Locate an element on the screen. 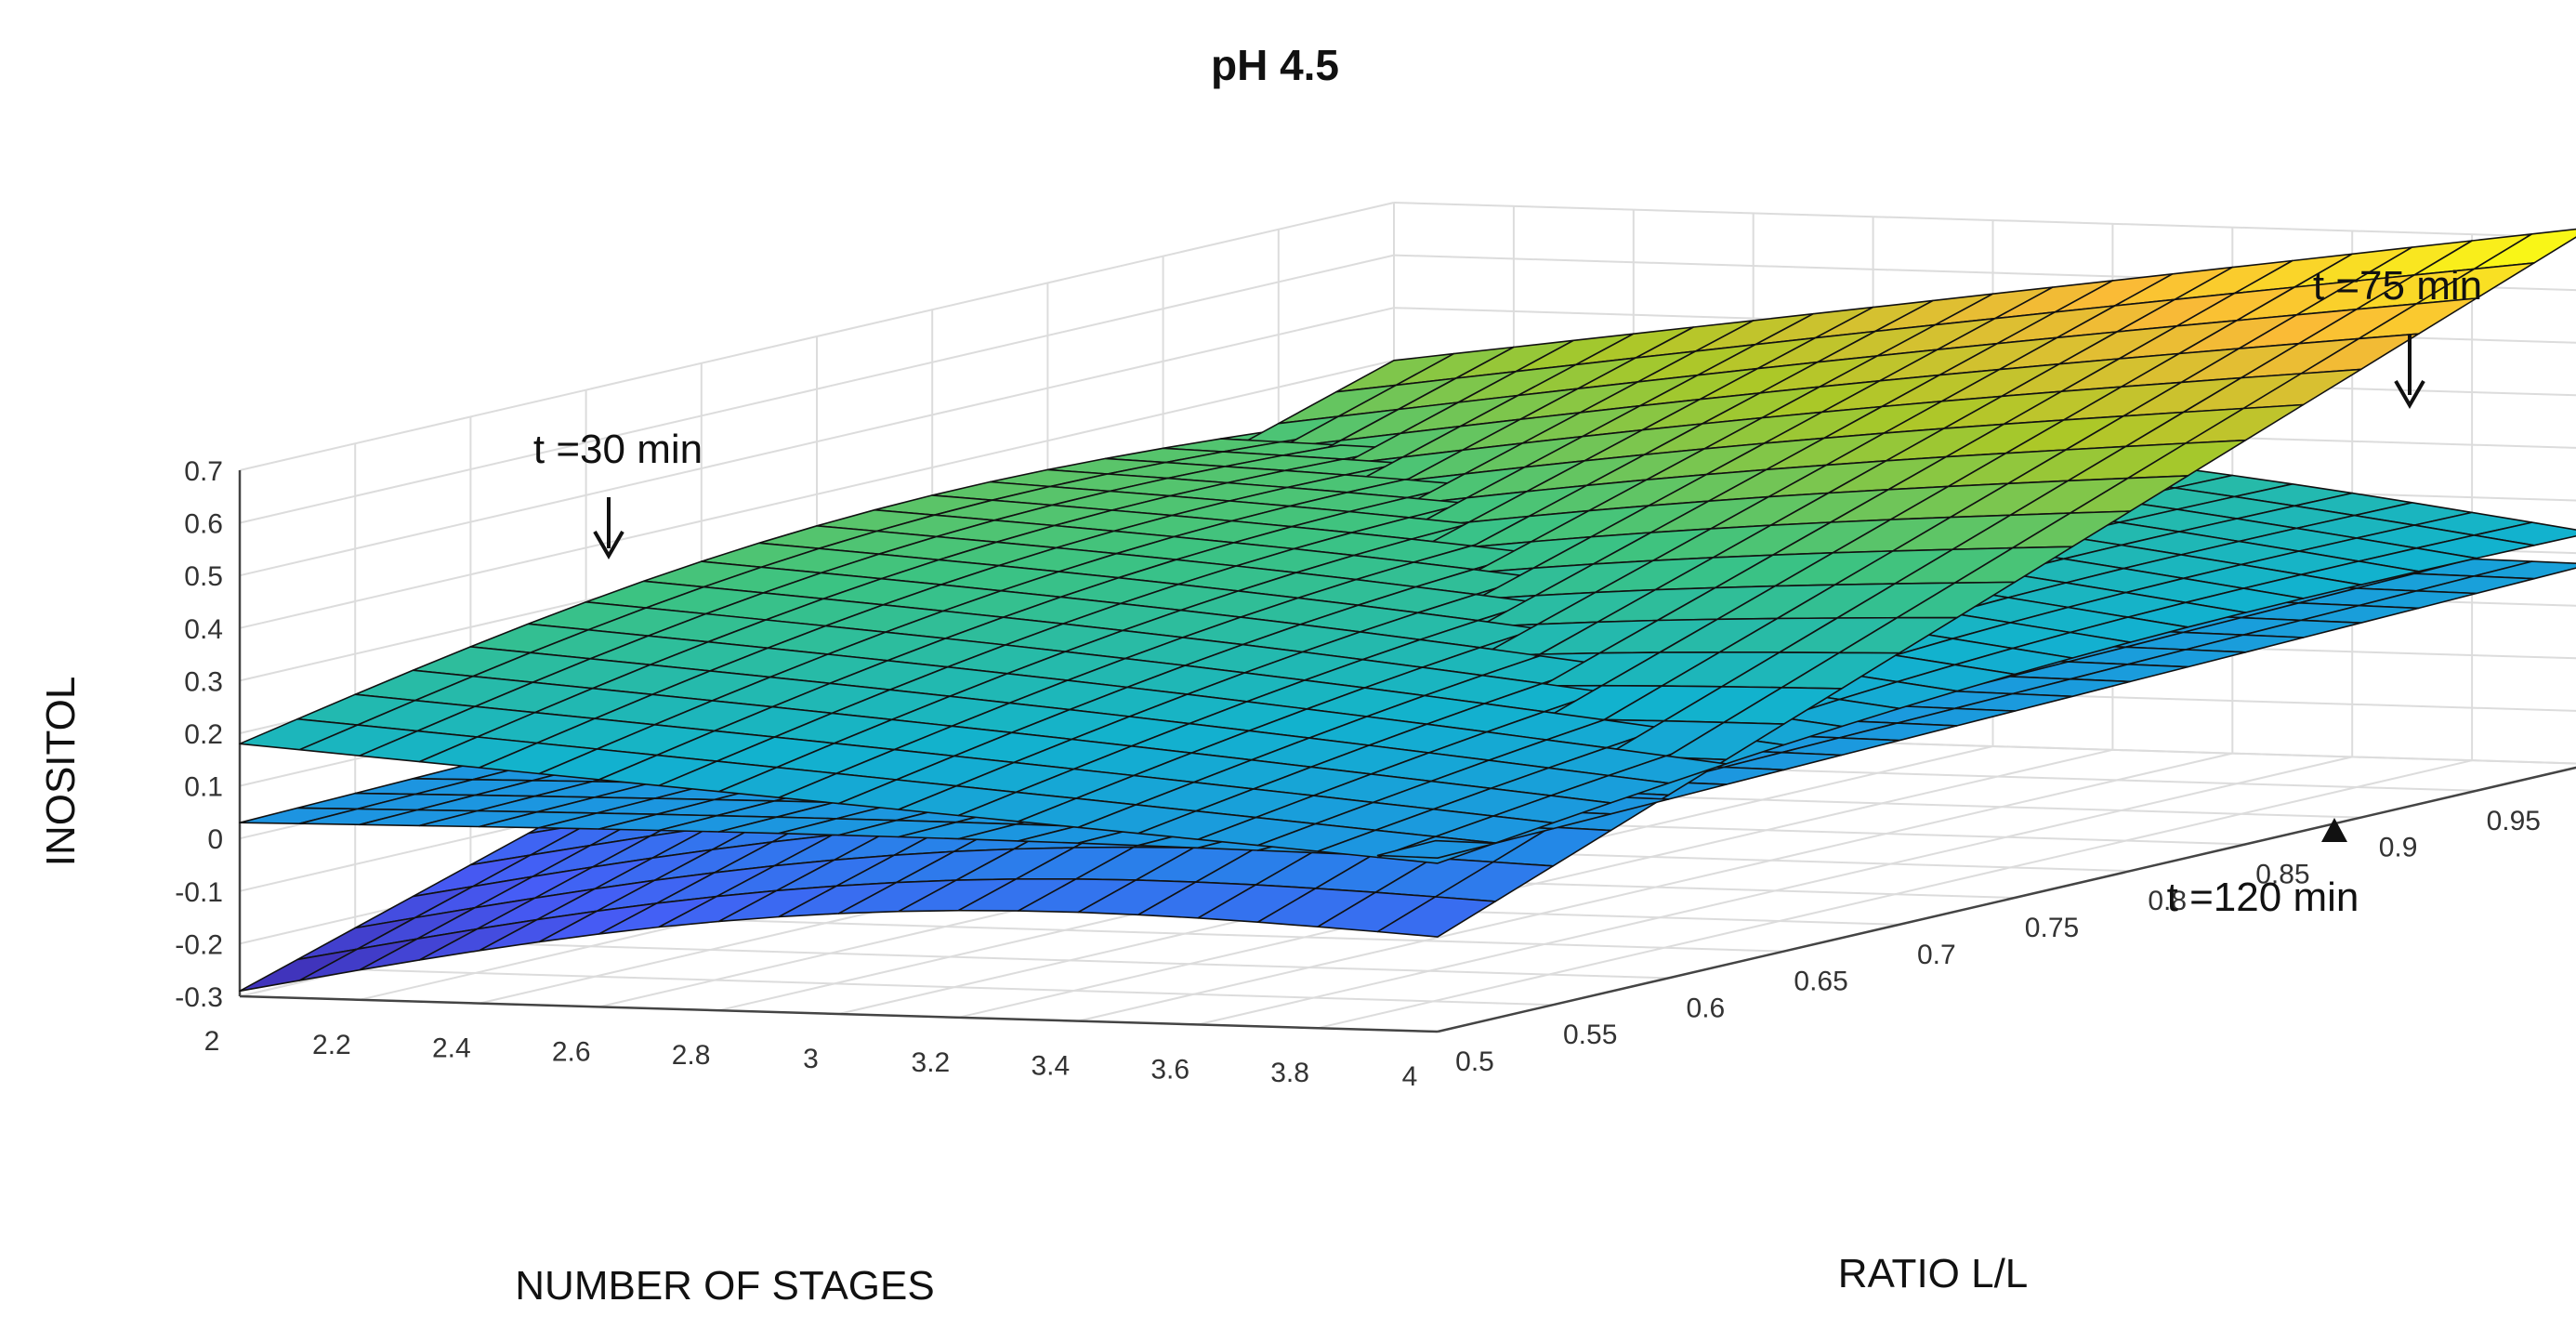 The image size is (2576, 1329). chart-title: pH 4.5 is located at coordinates (1275, 65).